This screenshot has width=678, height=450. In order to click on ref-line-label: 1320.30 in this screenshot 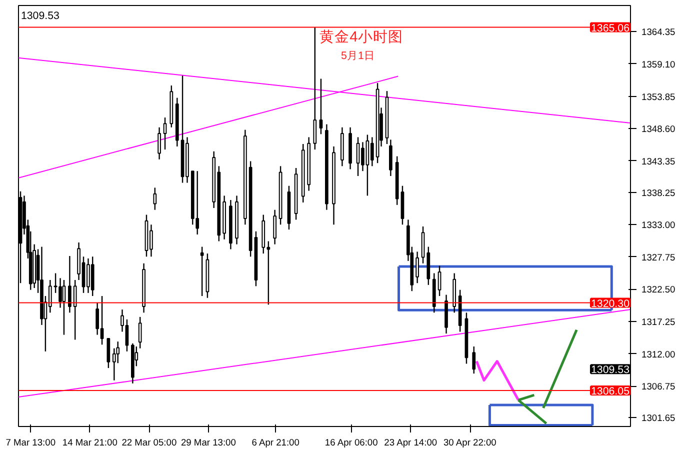, I will do `click(610, 304)`.